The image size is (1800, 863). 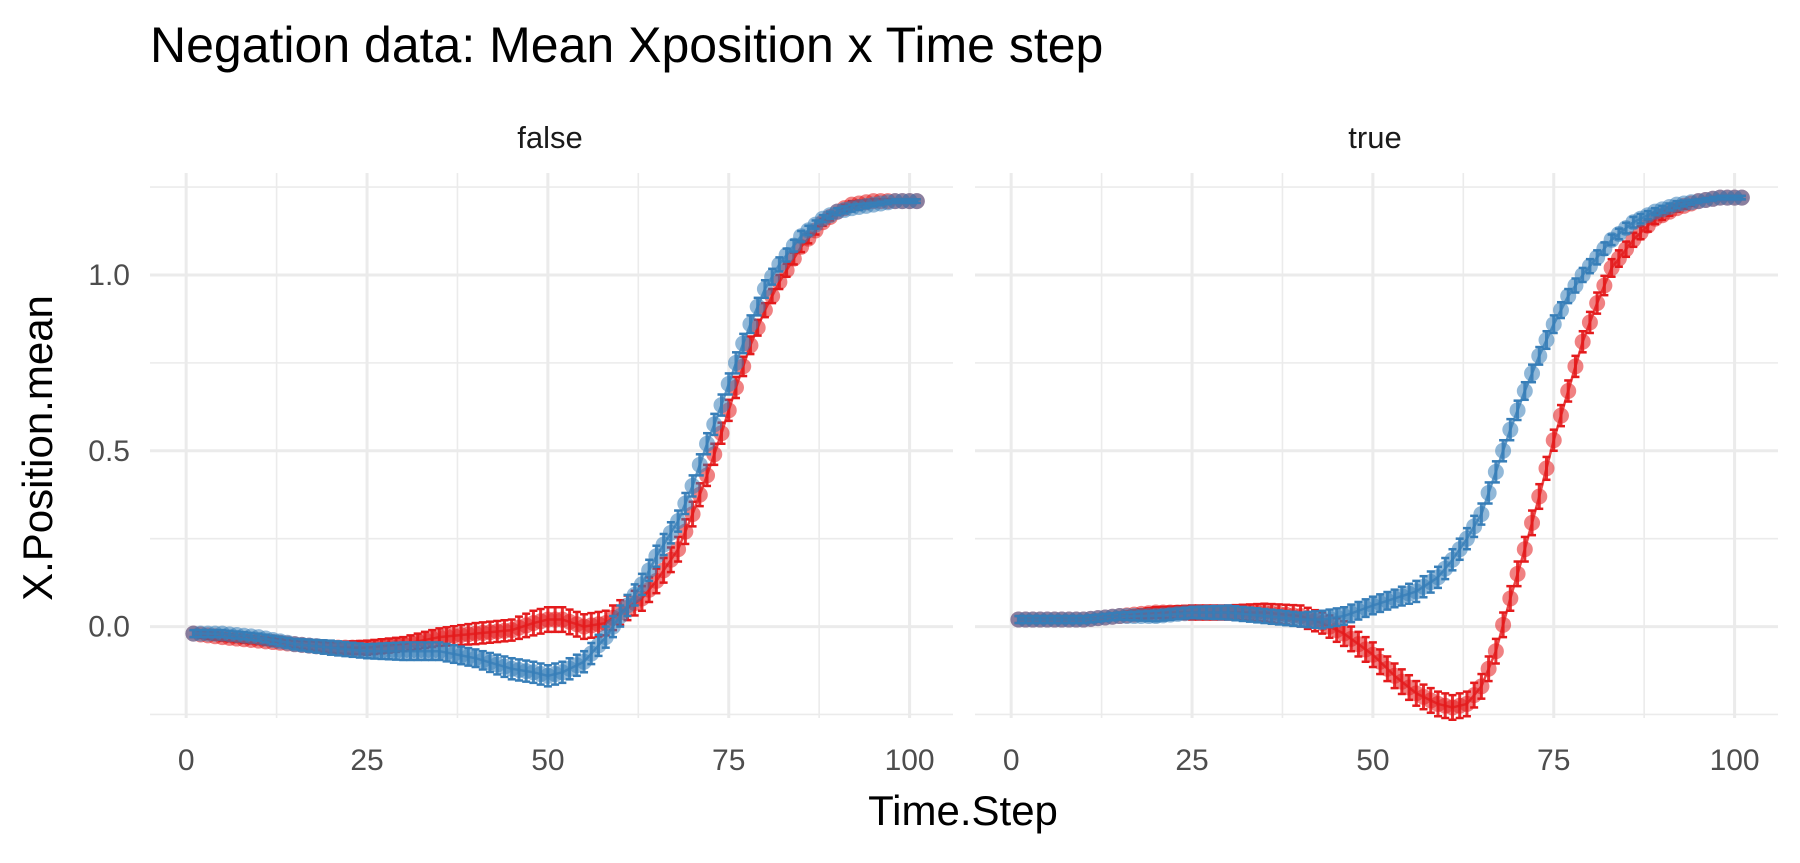 What do you see at coordinates (1374, 137) in the screenshot?
I see `strip-label-true: true` at bounding box center [1374, 137].